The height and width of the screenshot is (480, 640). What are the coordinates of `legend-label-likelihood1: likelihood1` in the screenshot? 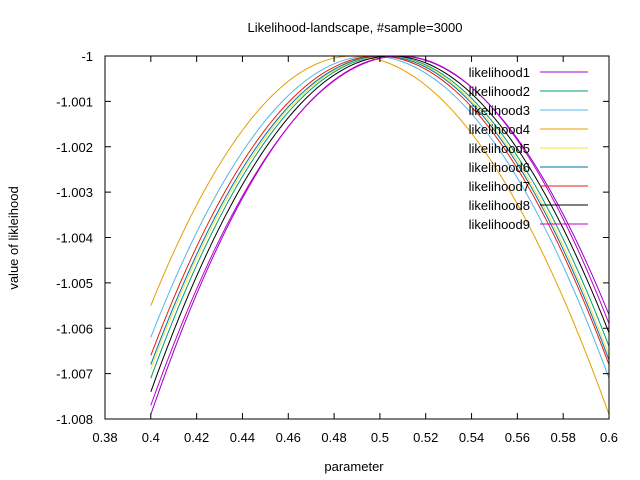 It's located at (499, 72).